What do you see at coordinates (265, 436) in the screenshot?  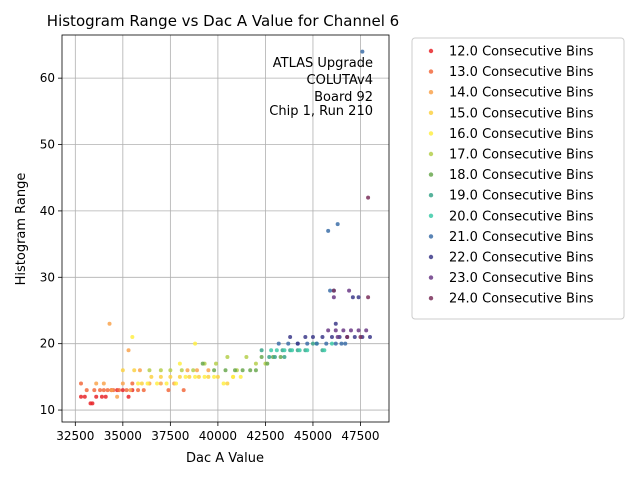 I see `x-tick-label: 42500` at bounding box center [265, 436].